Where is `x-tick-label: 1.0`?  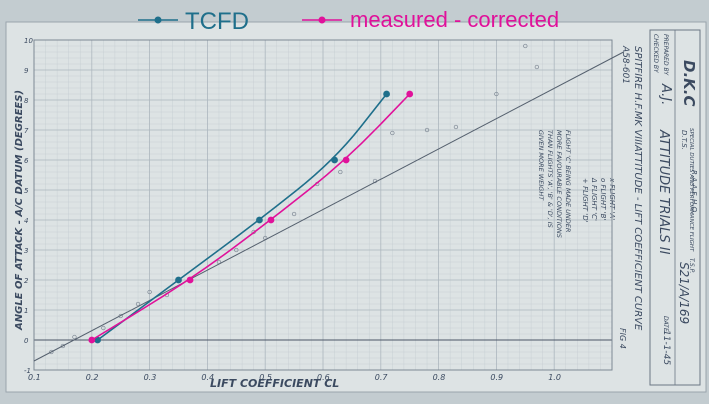
x-tick-label: 1.0 is located at coordinates (554, 377).